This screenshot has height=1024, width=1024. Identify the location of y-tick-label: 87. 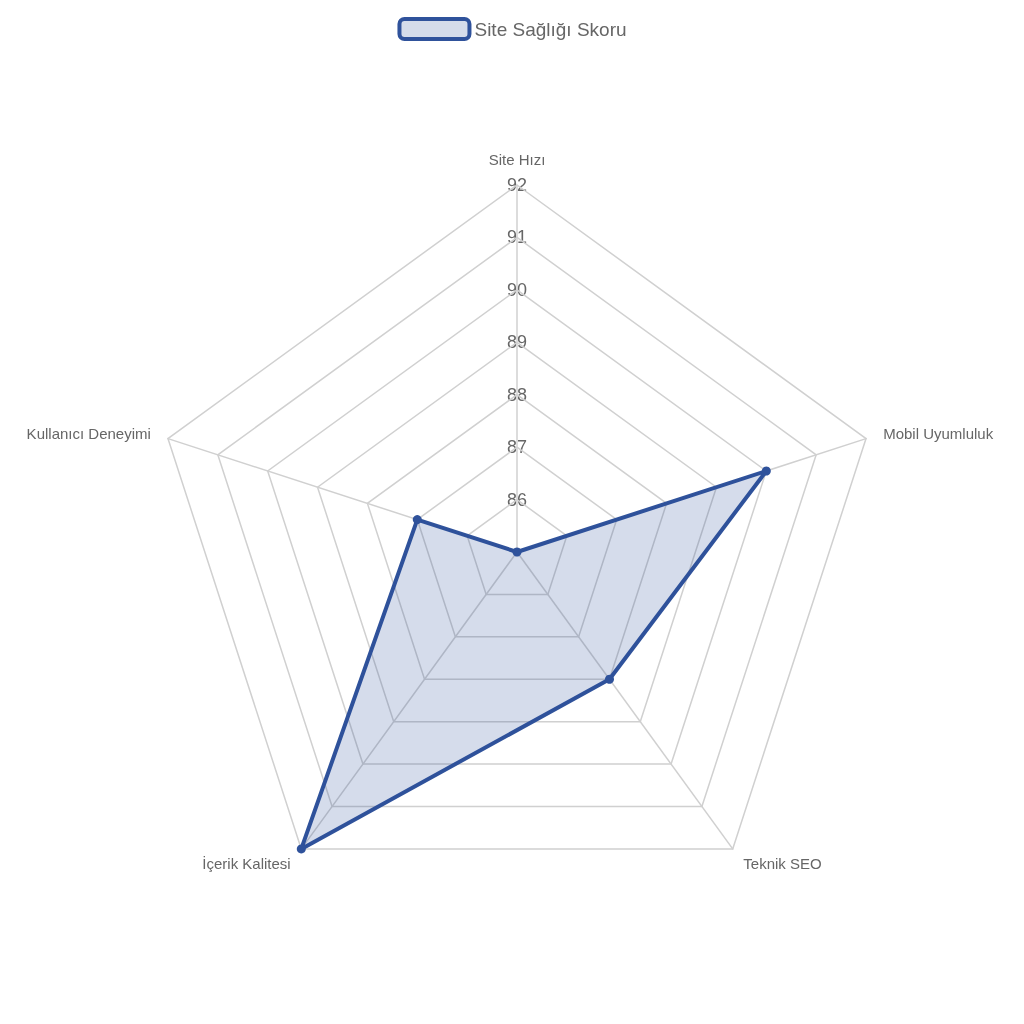
(517, 447).